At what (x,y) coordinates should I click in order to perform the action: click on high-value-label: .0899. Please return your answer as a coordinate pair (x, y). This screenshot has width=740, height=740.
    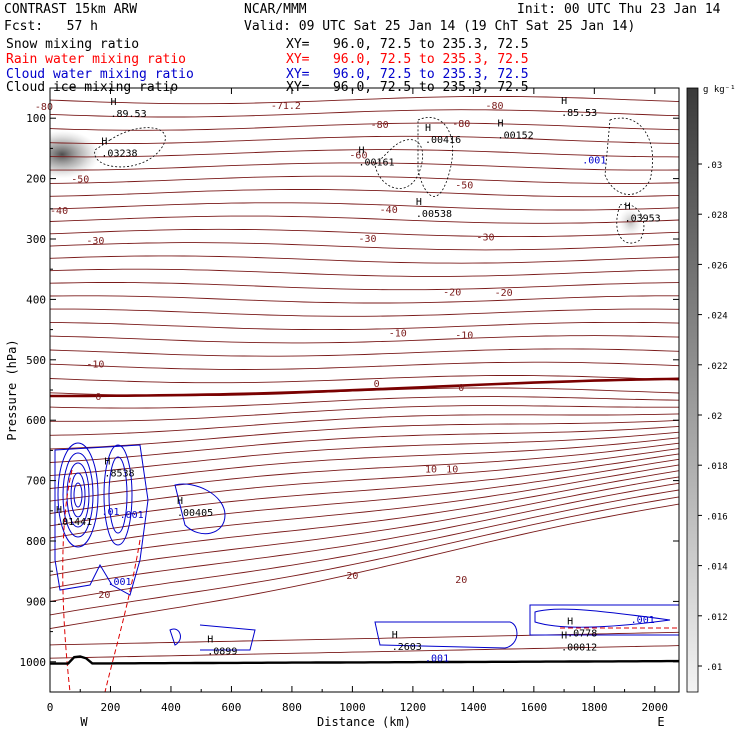
    Looking at the image, I should click on (222, 652).